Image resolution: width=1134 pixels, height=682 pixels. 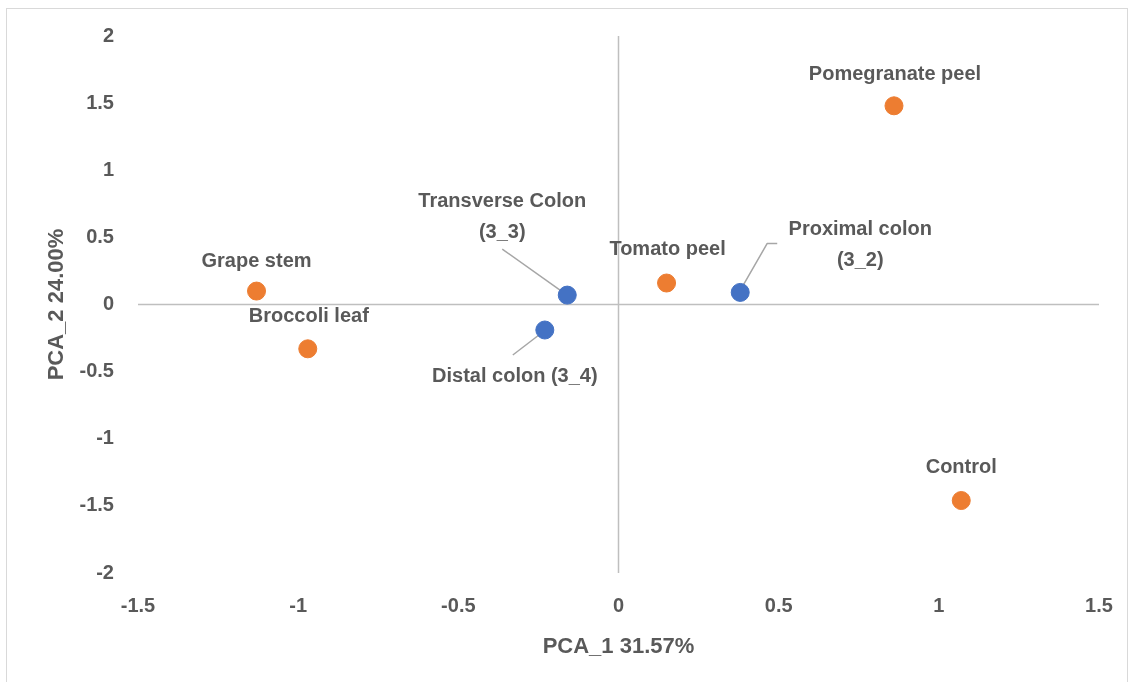 I want to click on annotation: Tomato peel, so click(x=667, y=247).